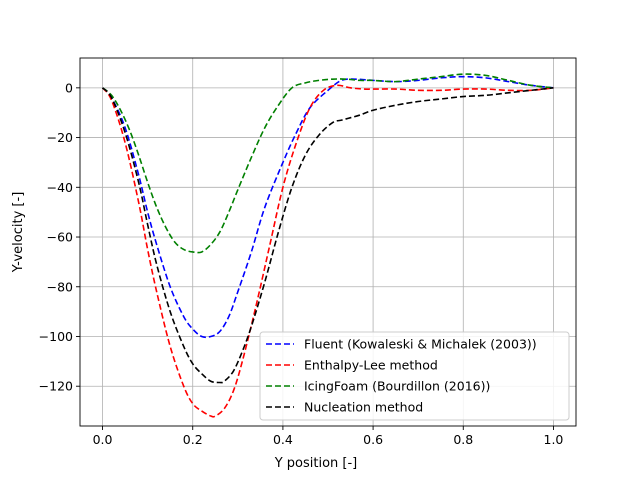 Image resolution: width=640 pixels, height=480 pixels. I want to click on legend-label-4: Nucleation method, so click(363, 407).